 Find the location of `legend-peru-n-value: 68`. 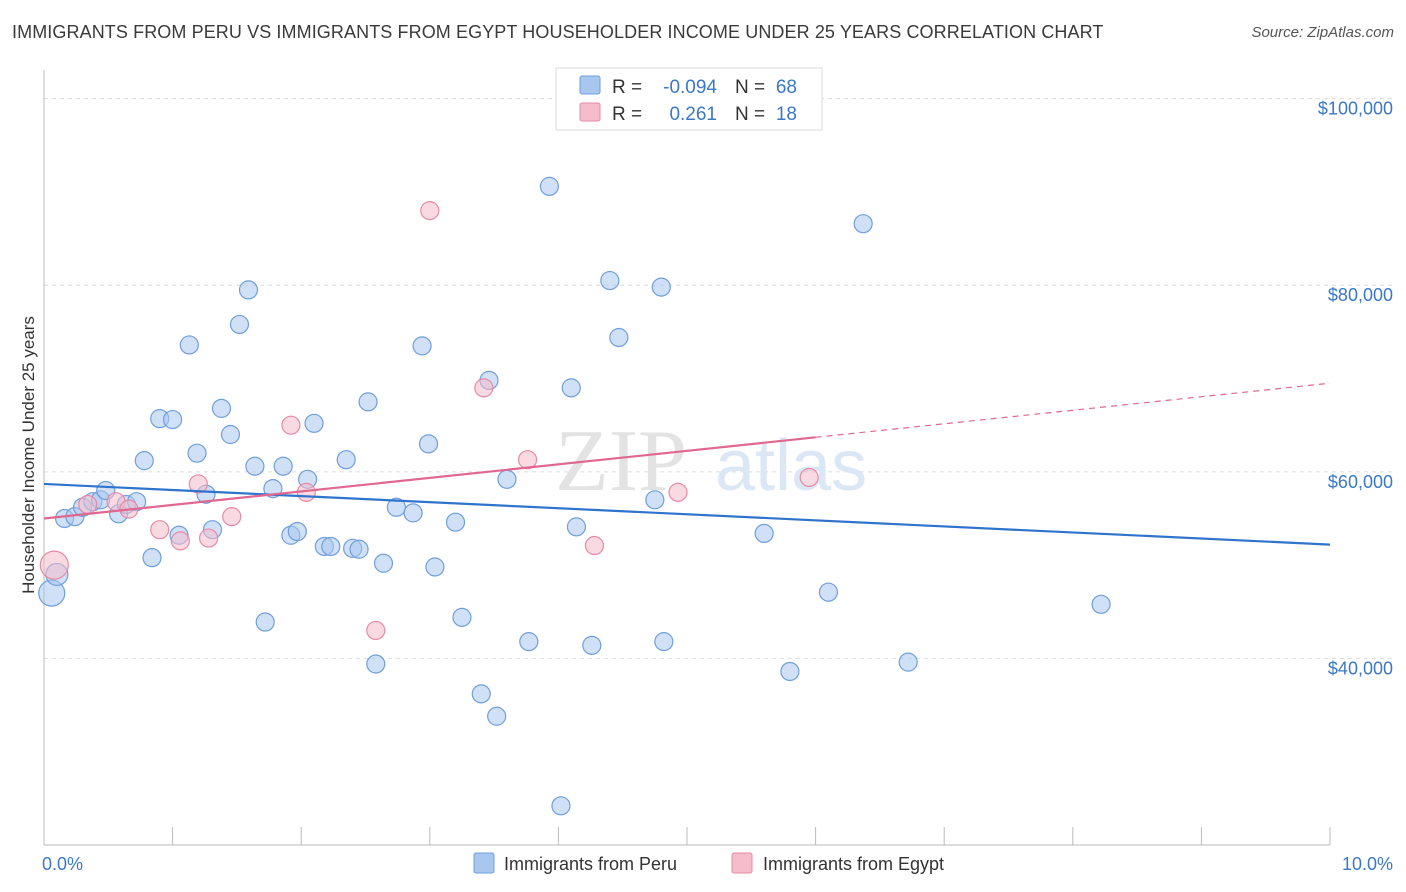

legend-peru-n-value: 68 is located at coordinates (786, 87).